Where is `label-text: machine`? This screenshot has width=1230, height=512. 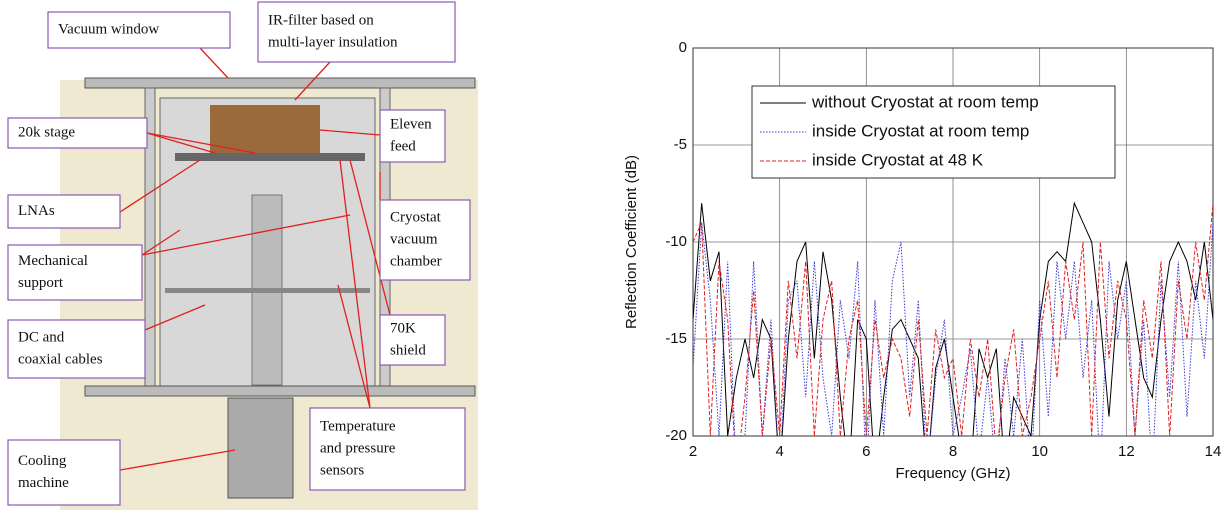
label-text: machine is located at coordinates (43, 483).